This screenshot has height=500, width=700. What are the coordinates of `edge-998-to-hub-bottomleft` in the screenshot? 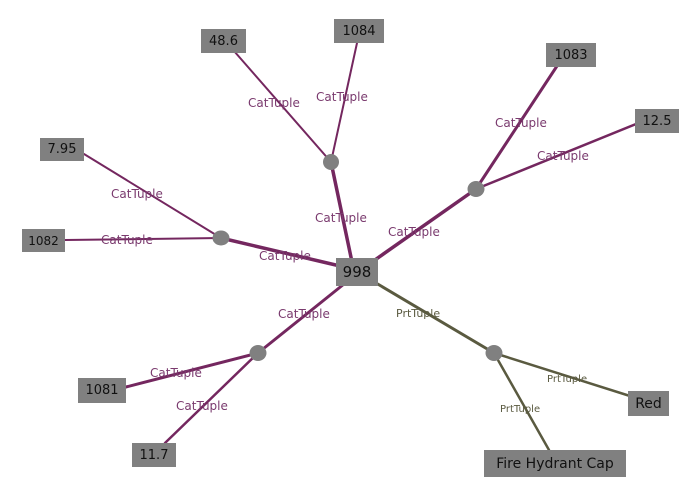 It's located at (301, 318).